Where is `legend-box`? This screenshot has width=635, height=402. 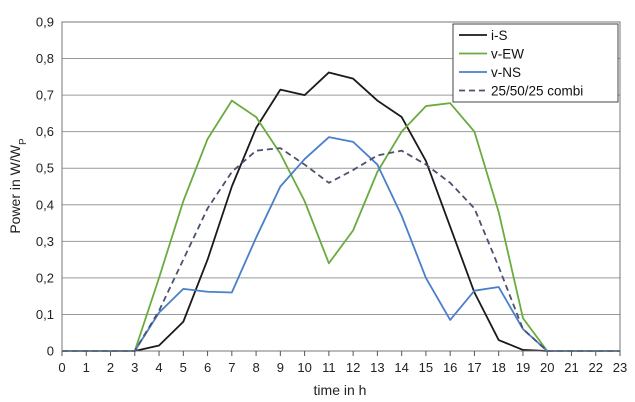
legend-box is located at coordinates (535, 63).